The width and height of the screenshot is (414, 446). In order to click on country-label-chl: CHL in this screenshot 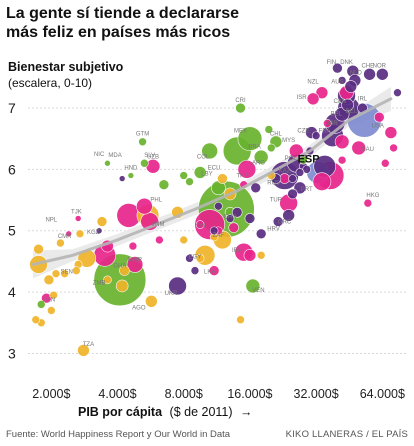, I will do `click(276, 135)`.